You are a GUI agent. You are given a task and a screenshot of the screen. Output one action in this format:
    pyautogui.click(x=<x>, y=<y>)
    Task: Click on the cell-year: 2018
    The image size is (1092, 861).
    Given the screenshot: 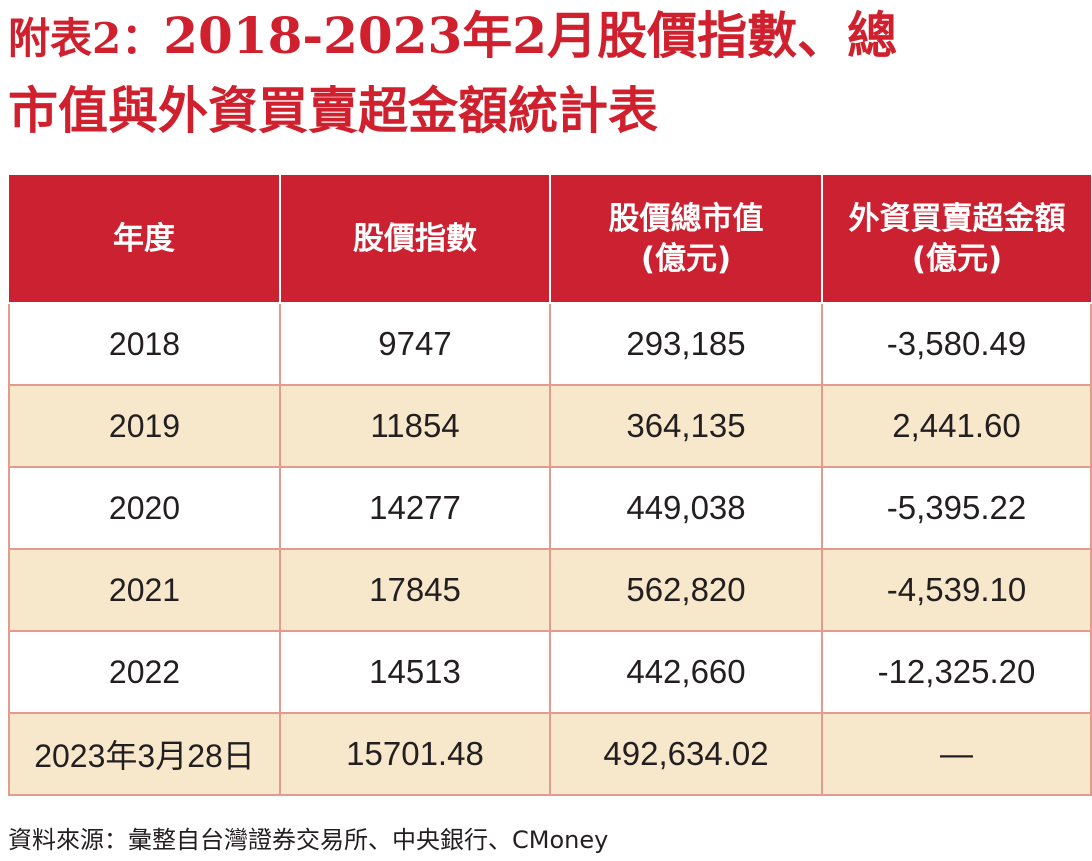 What is the action you would take?
    pyautogui.click(x=144, y=344)
    